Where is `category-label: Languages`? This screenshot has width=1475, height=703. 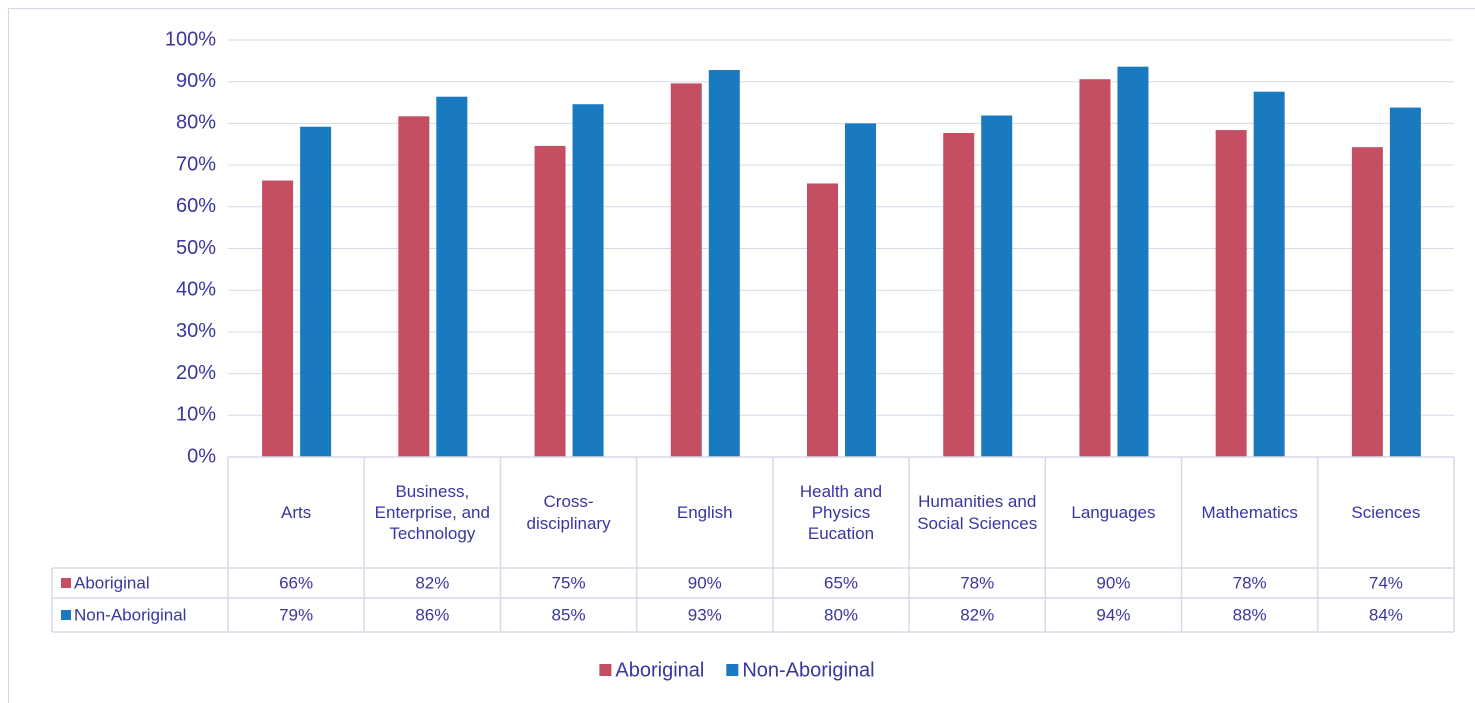 category-label: Languages is located at coordinates (1113, 512).